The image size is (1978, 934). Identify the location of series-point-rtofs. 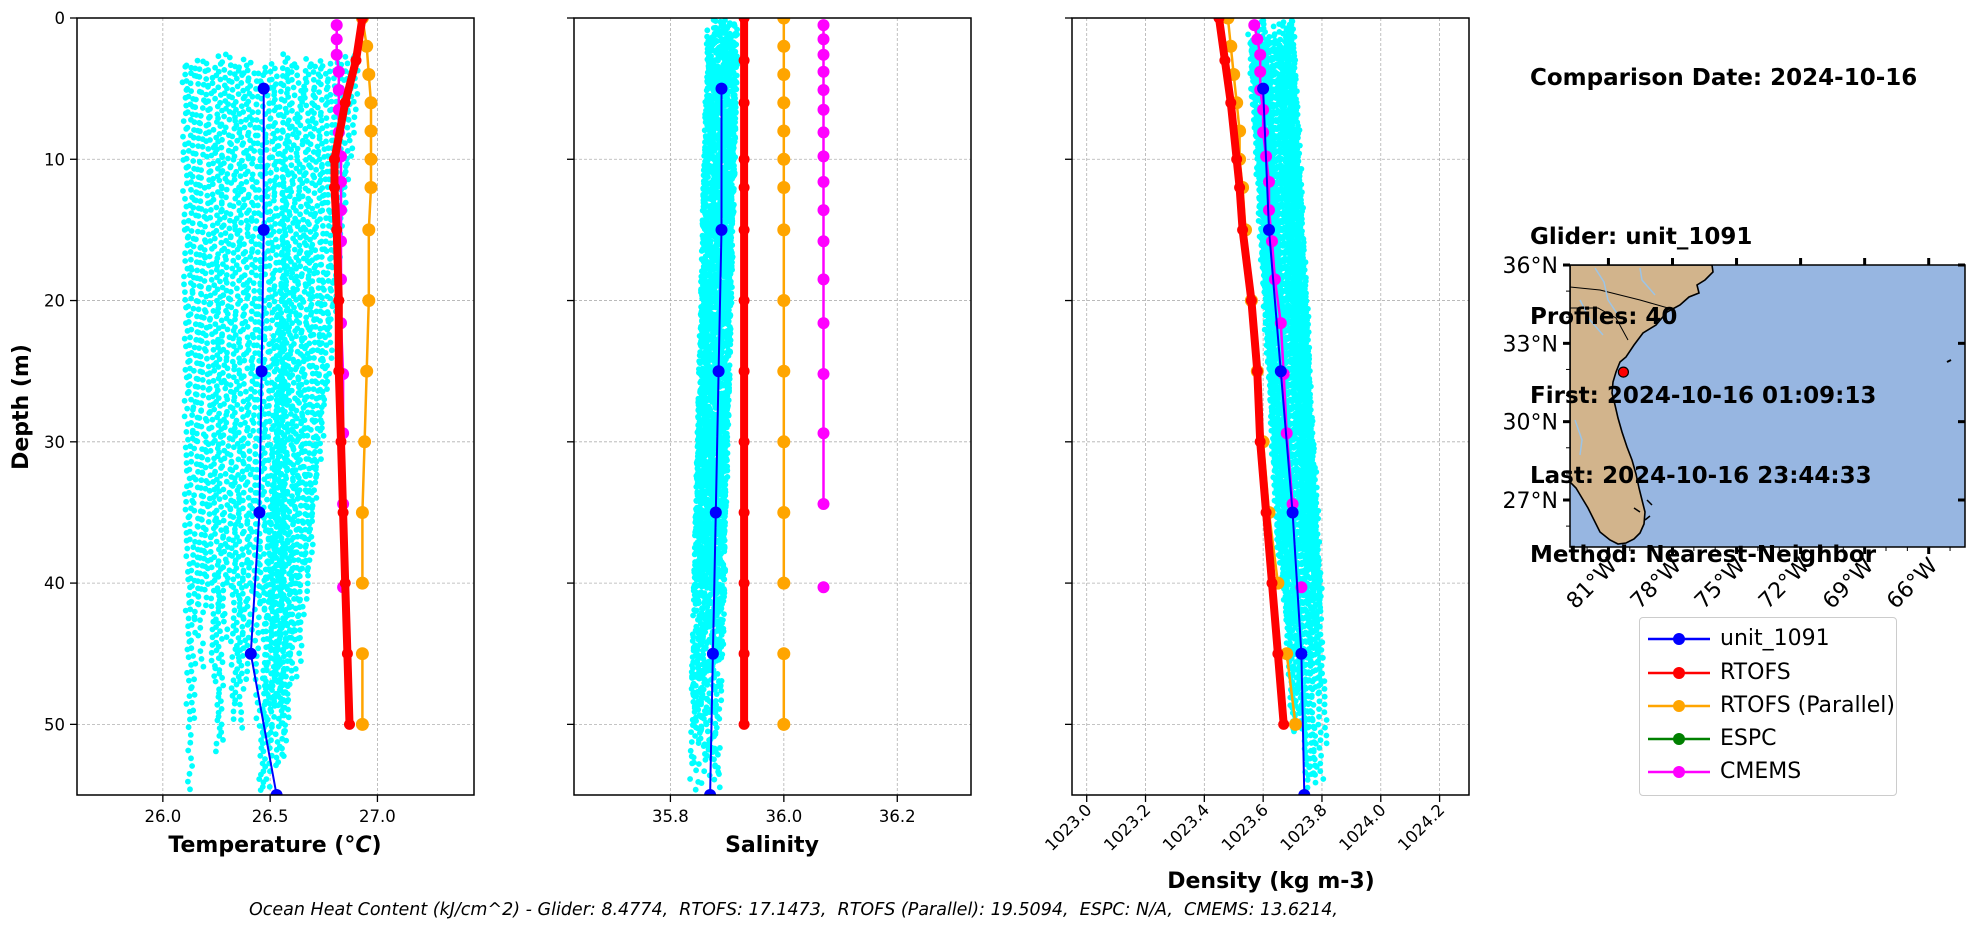
(334, 159).